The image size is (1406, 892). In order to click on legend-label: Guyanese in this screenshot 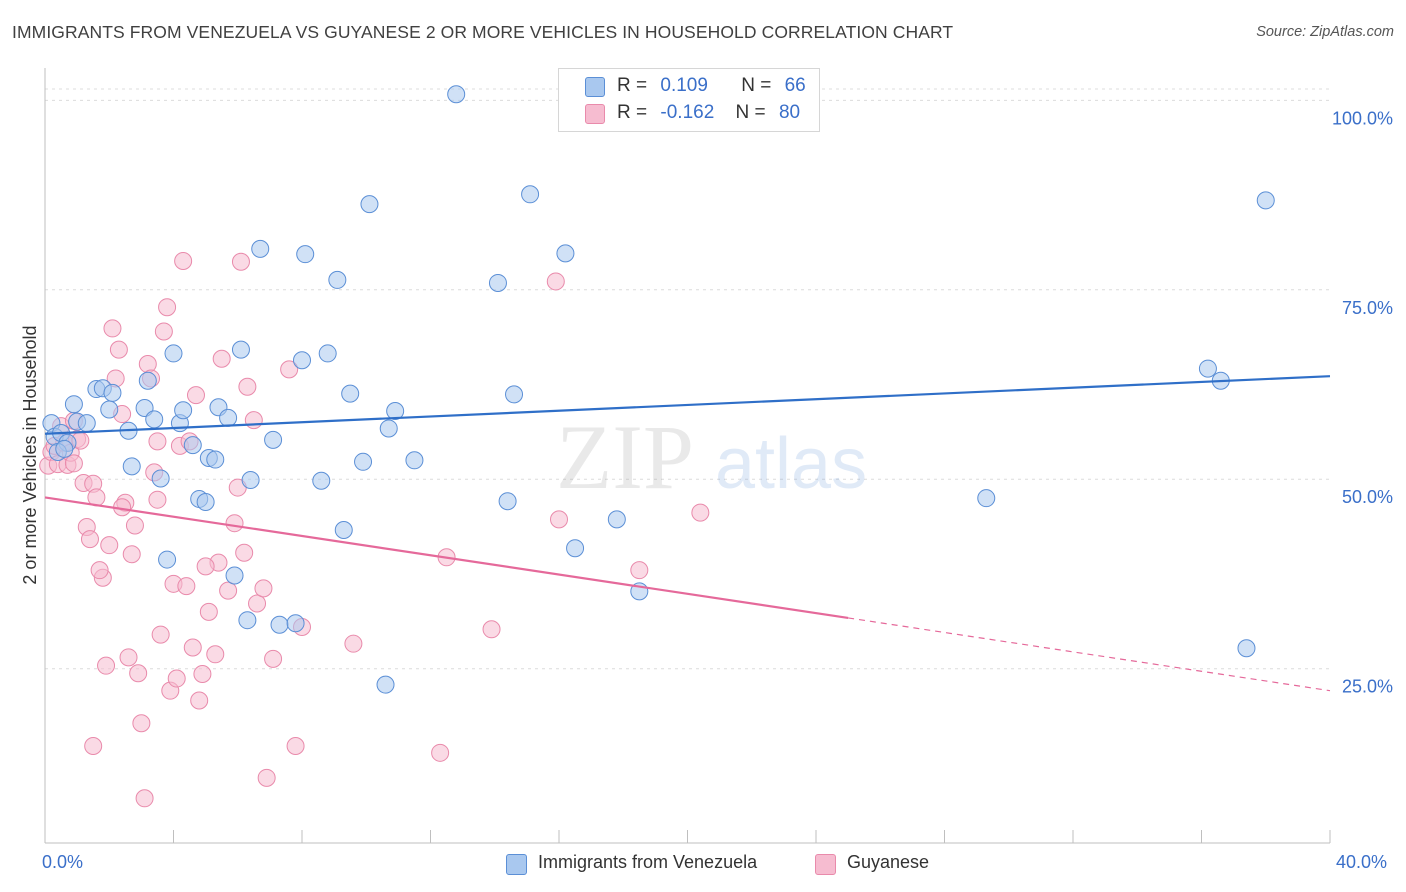, I will do `click(888, 862)`.